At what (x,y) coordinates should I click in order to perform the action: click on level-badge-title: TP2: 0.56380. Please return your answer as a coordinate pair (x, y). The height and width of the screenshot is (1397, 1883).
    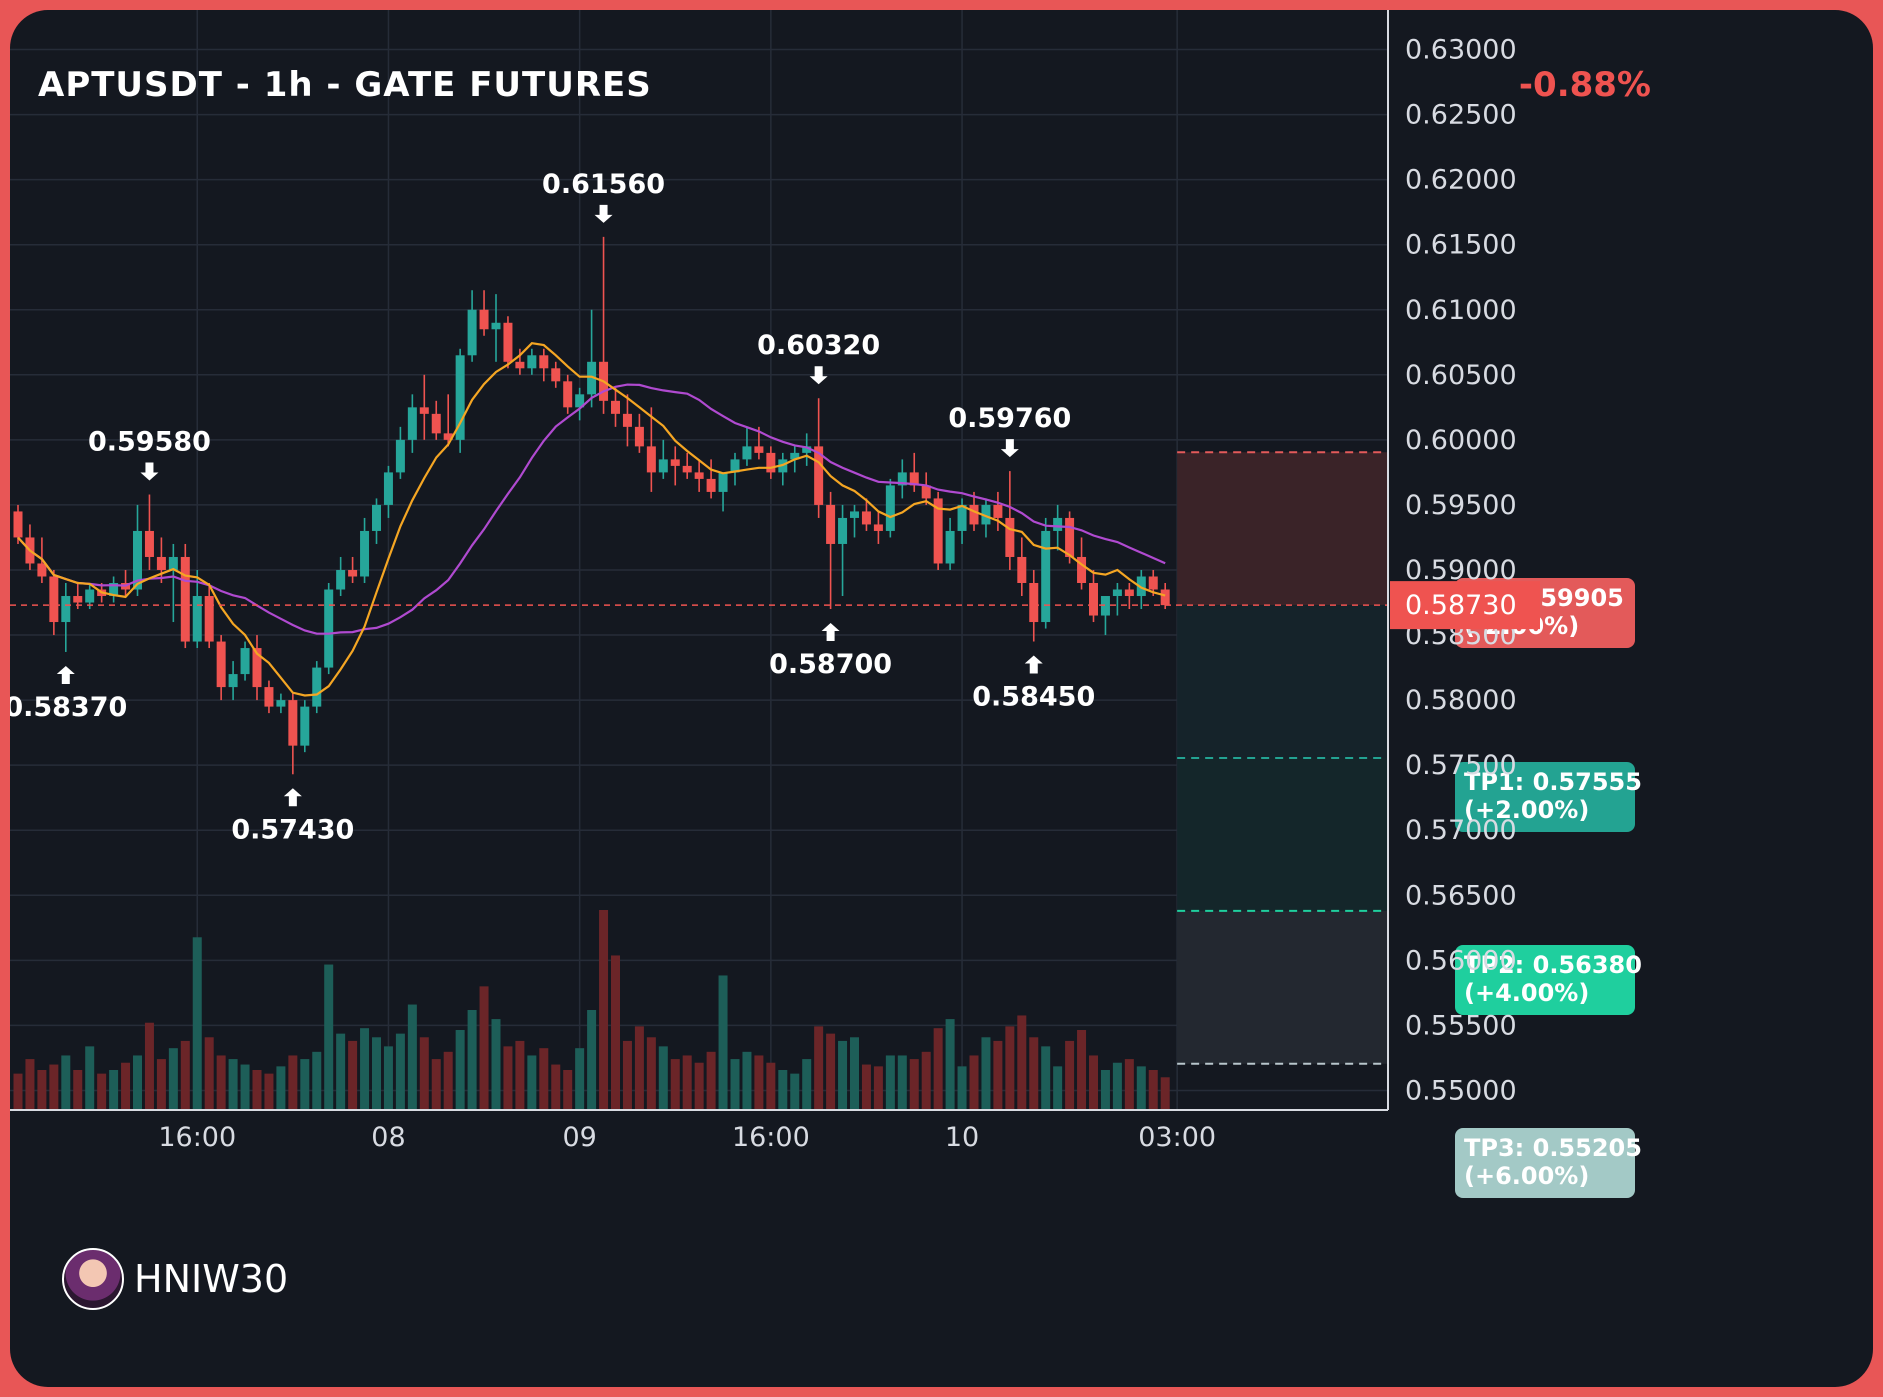
    Looking at the image, I should click on (1553, 965).